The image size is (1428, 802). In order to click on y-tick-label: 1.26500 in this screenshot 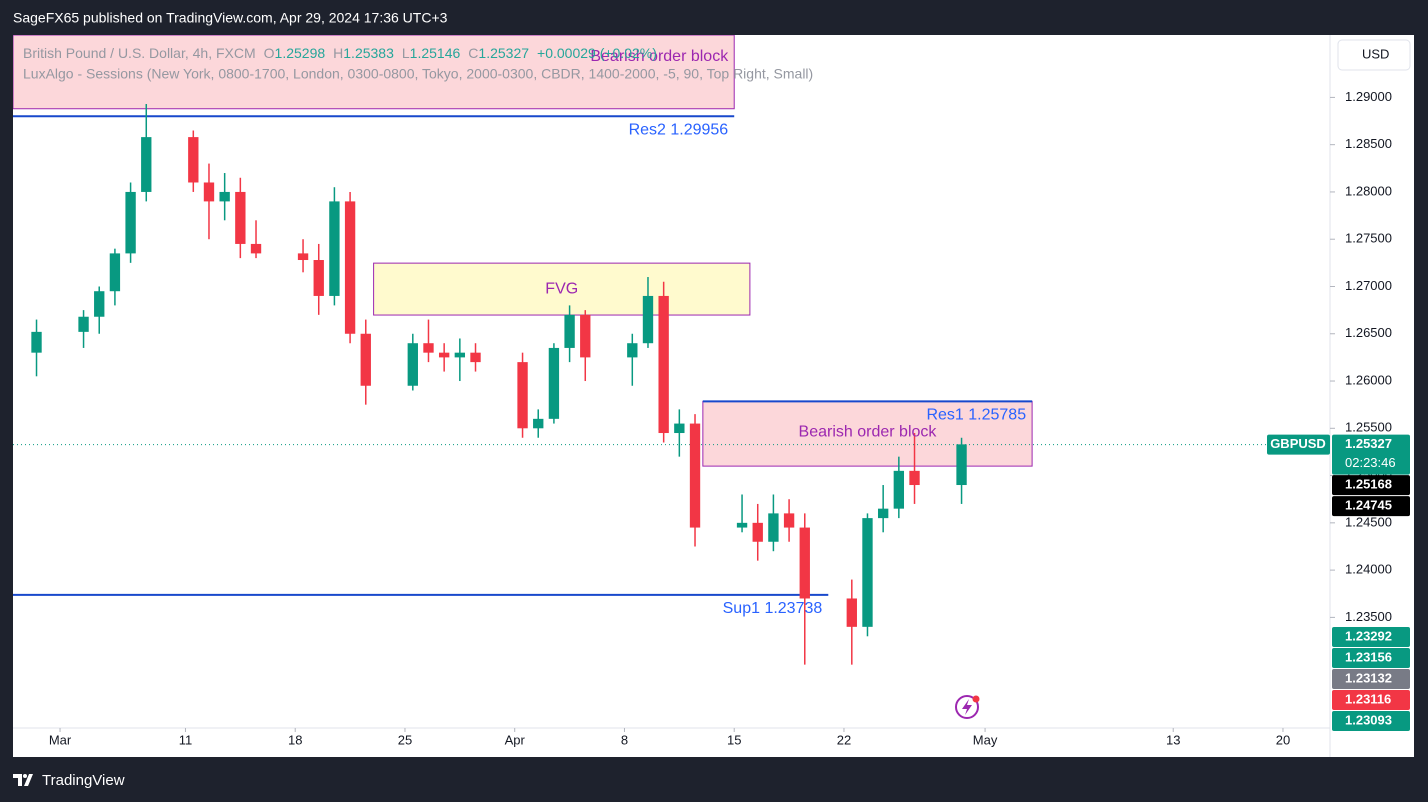, I will do `click(1368, 332)`.